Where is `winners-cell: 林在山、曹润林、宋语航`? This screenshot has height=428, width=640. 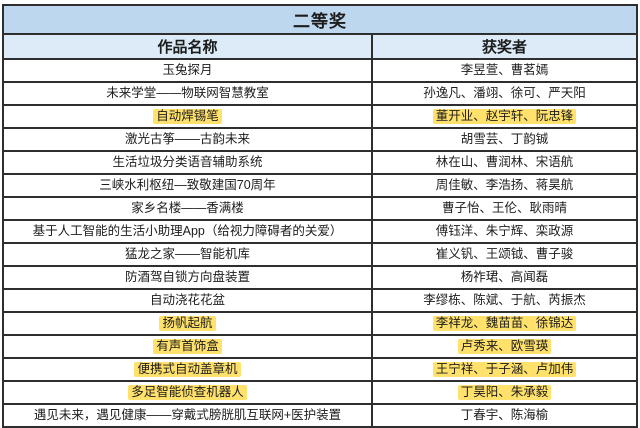 winners-cell: 林在山、曹润林、宋语航 is located at coordinates (504, 162).